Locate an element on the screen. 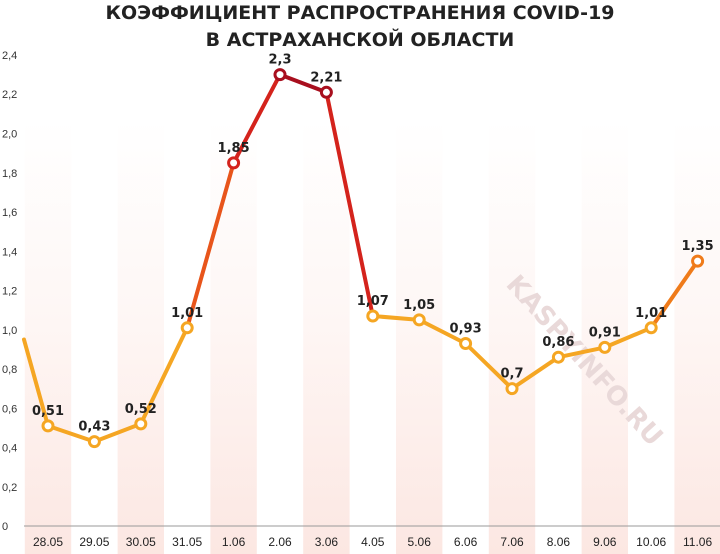 The image size is (720, 554). x-tick-label: 2.06 is located at coordinates (280, 542).